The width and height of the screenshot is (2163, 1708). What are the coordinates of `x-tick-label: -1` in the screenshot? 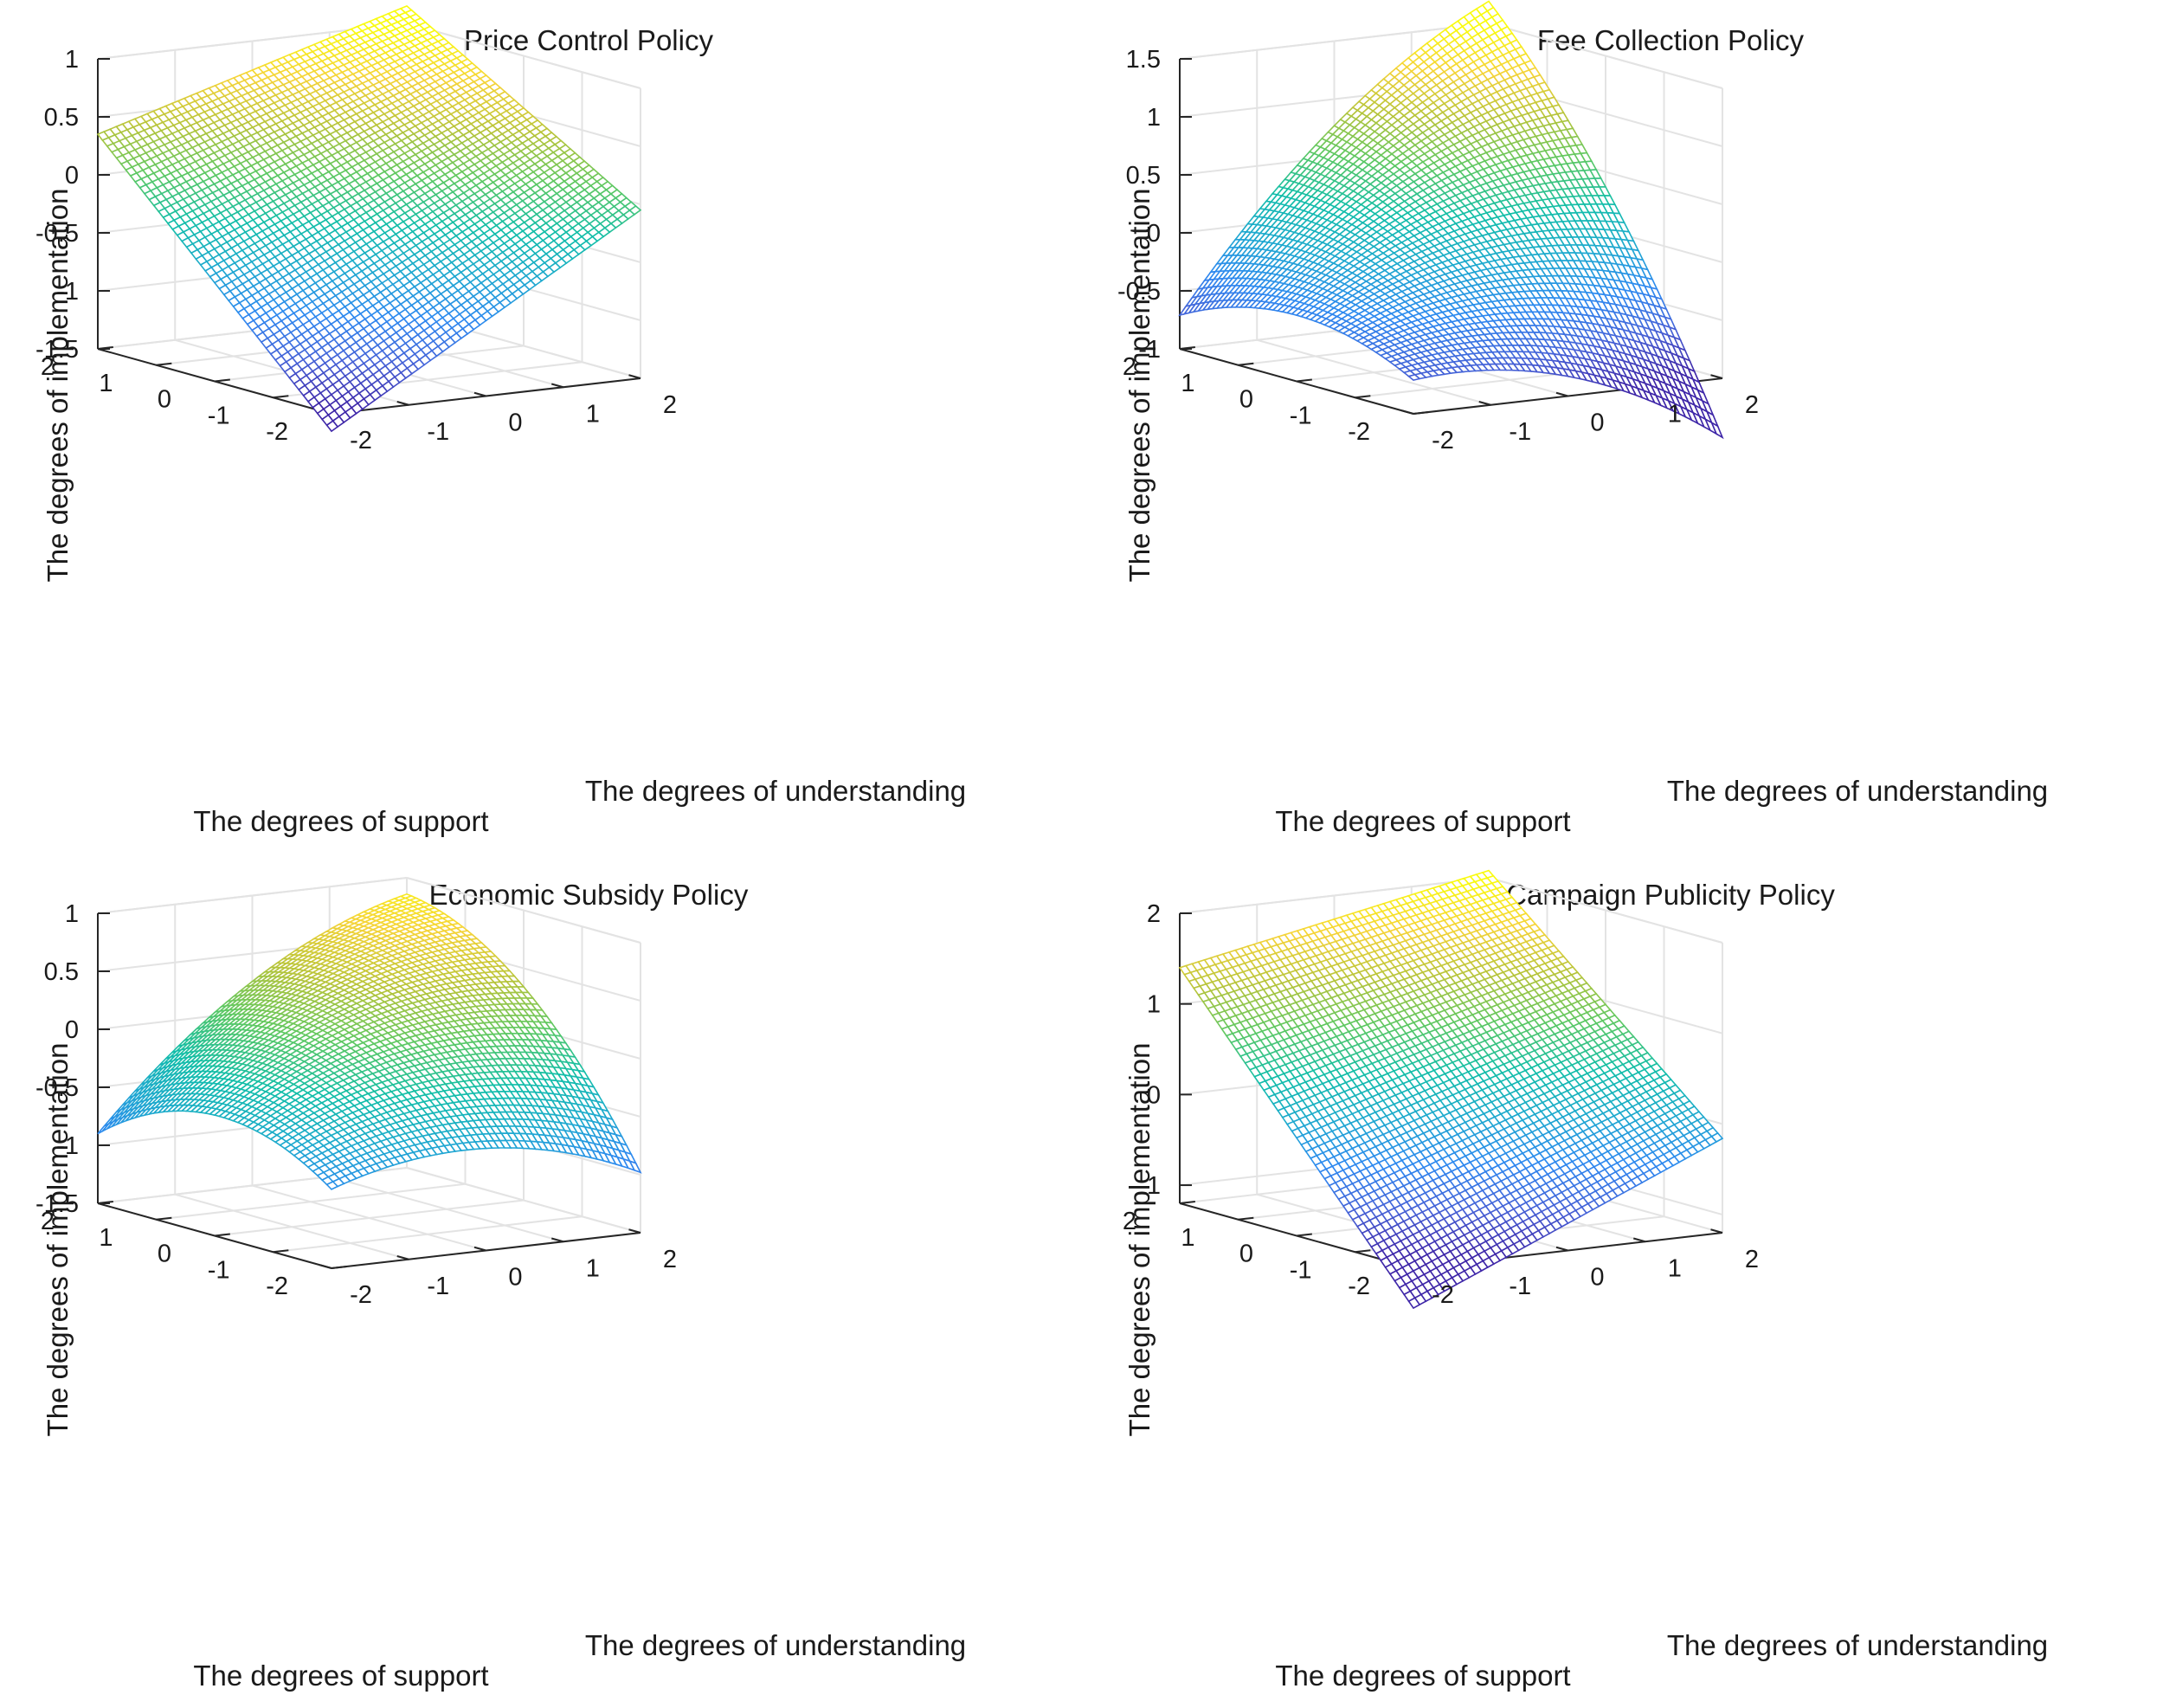 It's located at (438, 432).